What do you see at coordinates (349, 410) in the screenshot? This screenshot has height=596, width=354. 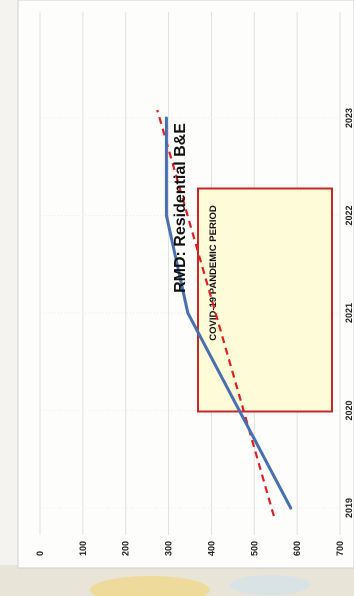 I see `year-tick-label-2020: 2020` at bounding box center [349, 410].